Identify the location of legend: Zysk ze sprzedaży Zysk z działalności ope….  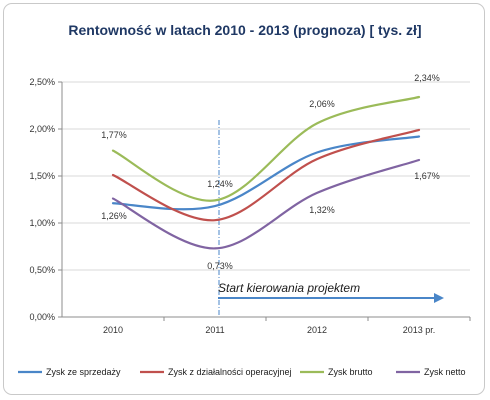
(242, 372).